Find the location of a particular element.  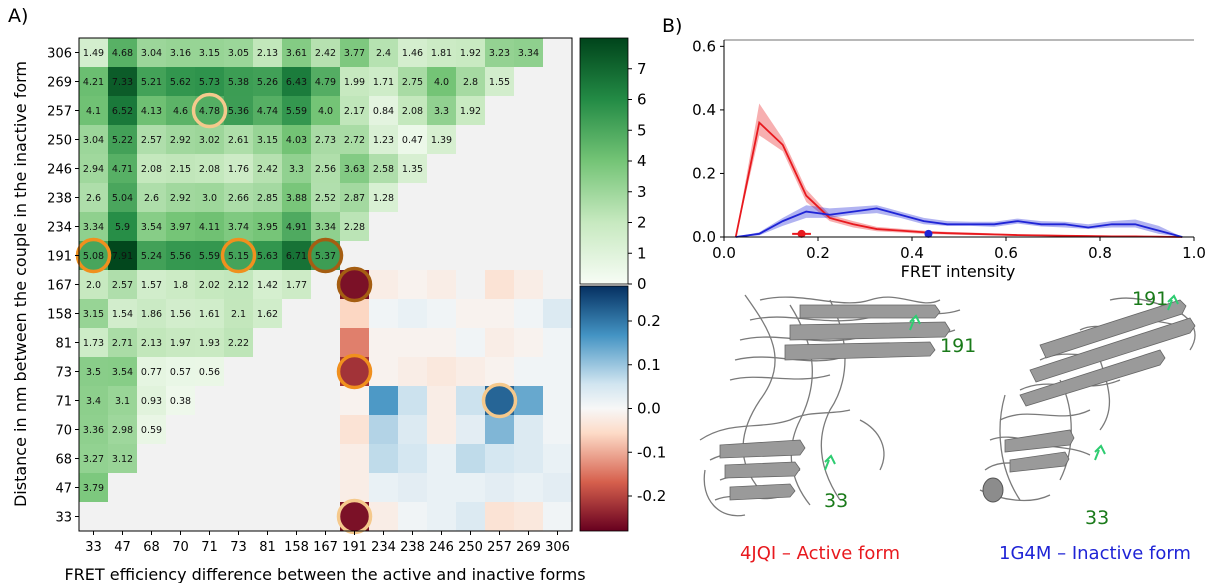

highlight-circle is located at coordinates (354, 284).